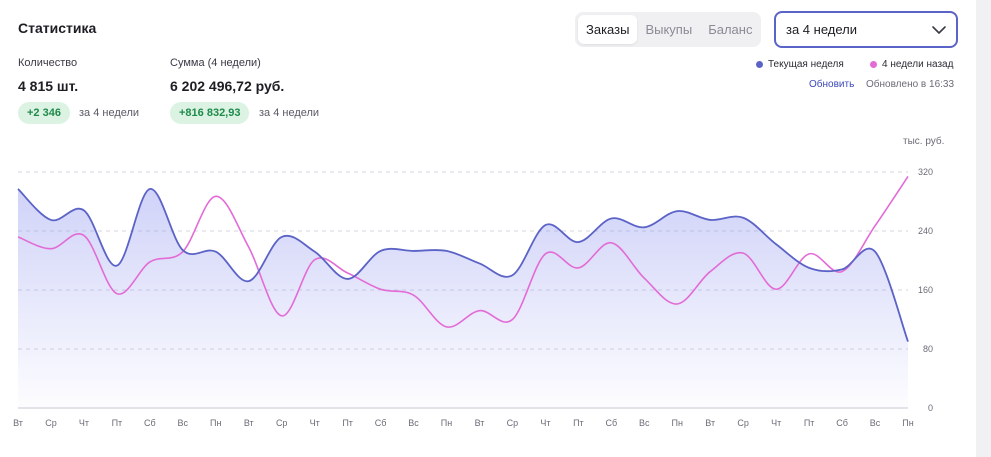 The width and height of the screenshot is (991, 457). What do you see at coordinates (924, 141) in the screenshot?
I see `y-axis-unit: тыс. руб.` at bounding box center [924, 141].